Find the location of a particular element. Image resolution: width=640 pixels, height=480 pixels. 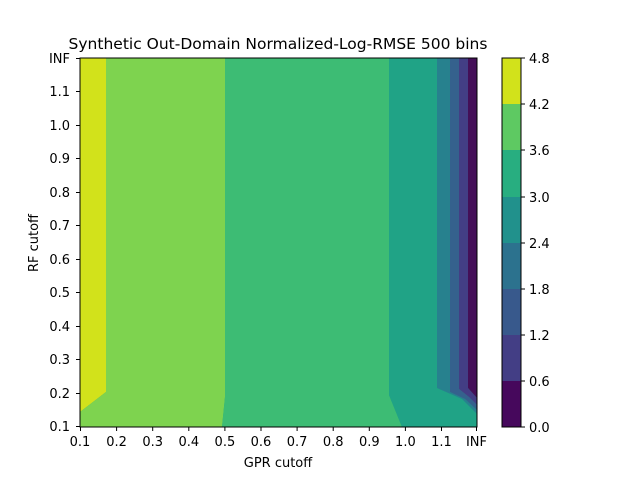

x-tick-label: 1.0 is located at coordinates (405, 442).